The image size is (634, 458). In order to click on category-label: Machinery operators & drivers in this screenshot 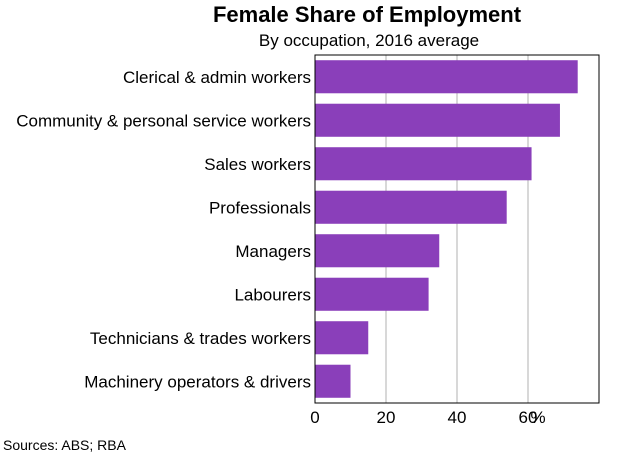, I will do `click(197, 381)`.